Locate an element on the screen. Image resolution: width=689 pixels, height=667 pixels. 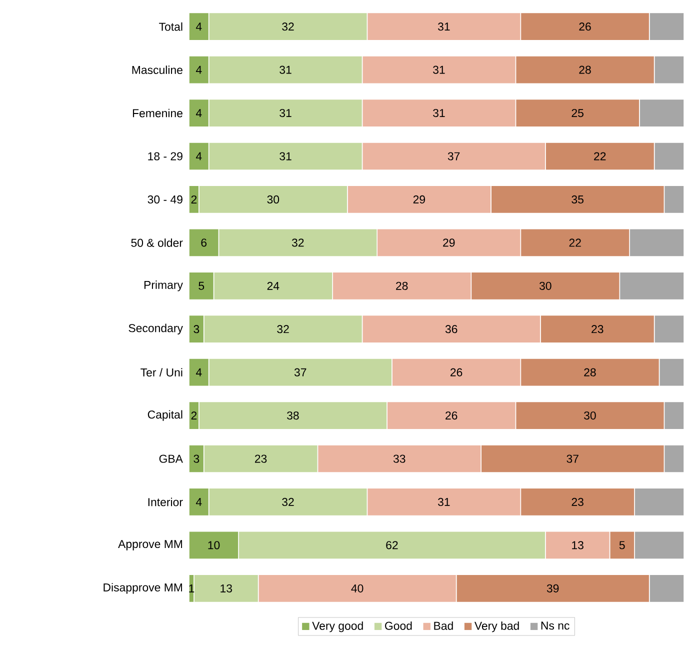
legend-label: Bad is located at coordinates (443, 625).